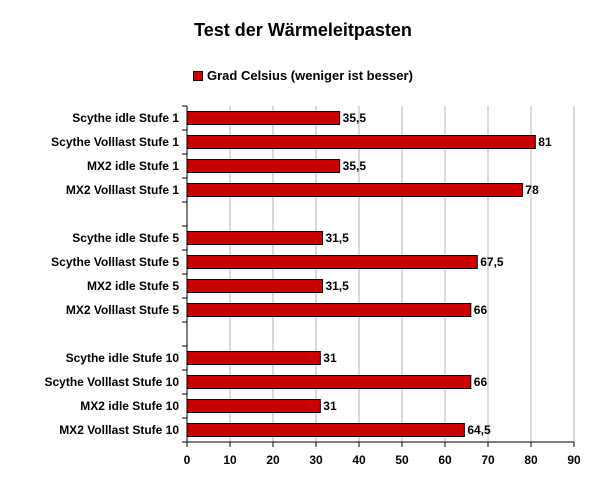 This screenshot has width=606, height=492. What do you see at coordinates (187, 460) in the screenshot?
I see `x-tick-label: 0` at bounding box center [187, 460].